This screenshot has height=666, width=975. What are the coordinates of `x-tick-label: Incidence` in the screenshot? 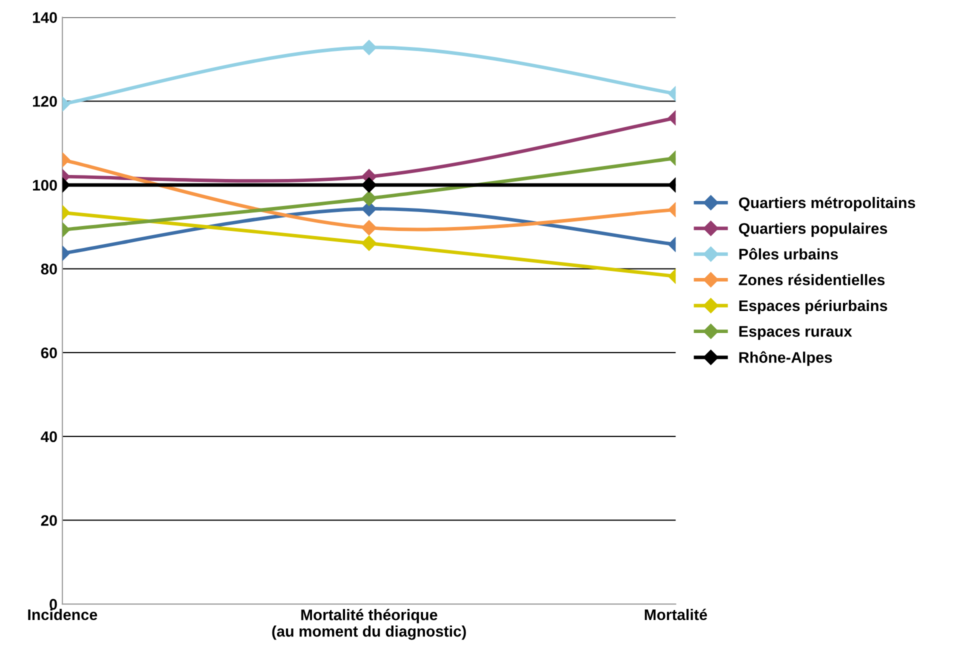 It's located at (63, 614).